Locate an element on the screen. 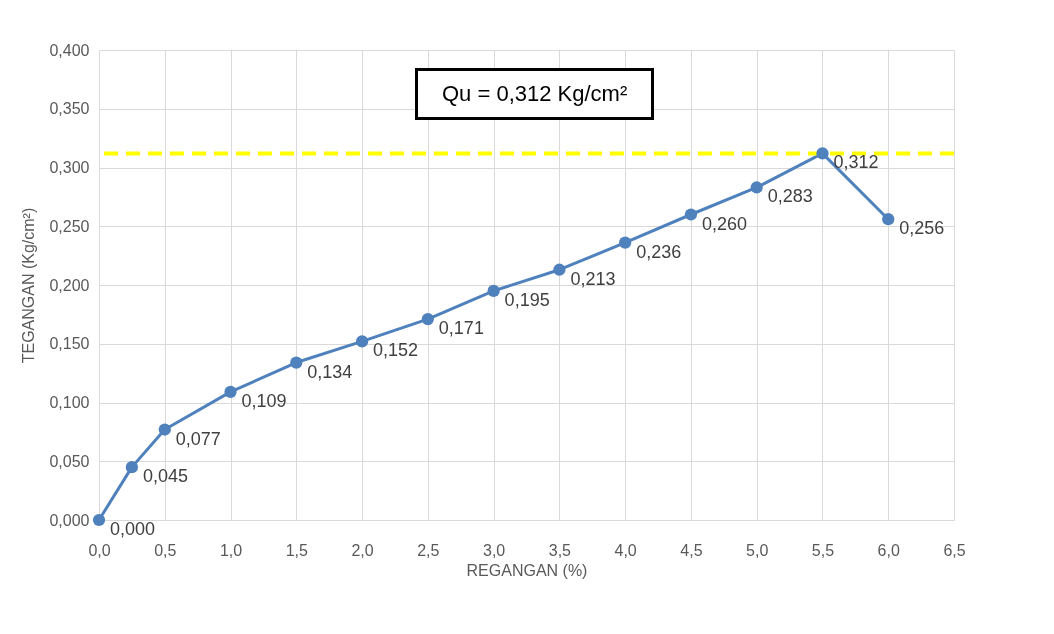 This screenshot has width=1054, height=634. y-tick-label: 0,200 is located at coordinates (69, 285).